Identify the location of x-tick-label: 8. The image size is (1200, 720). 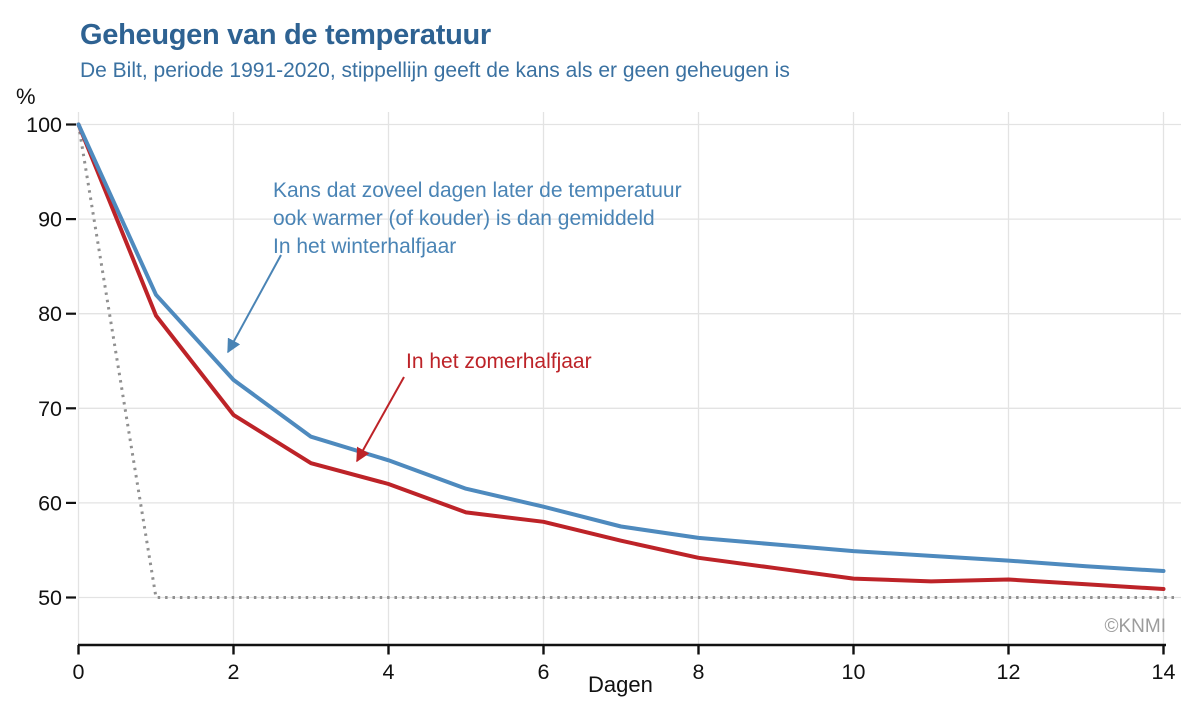
(699, 672).